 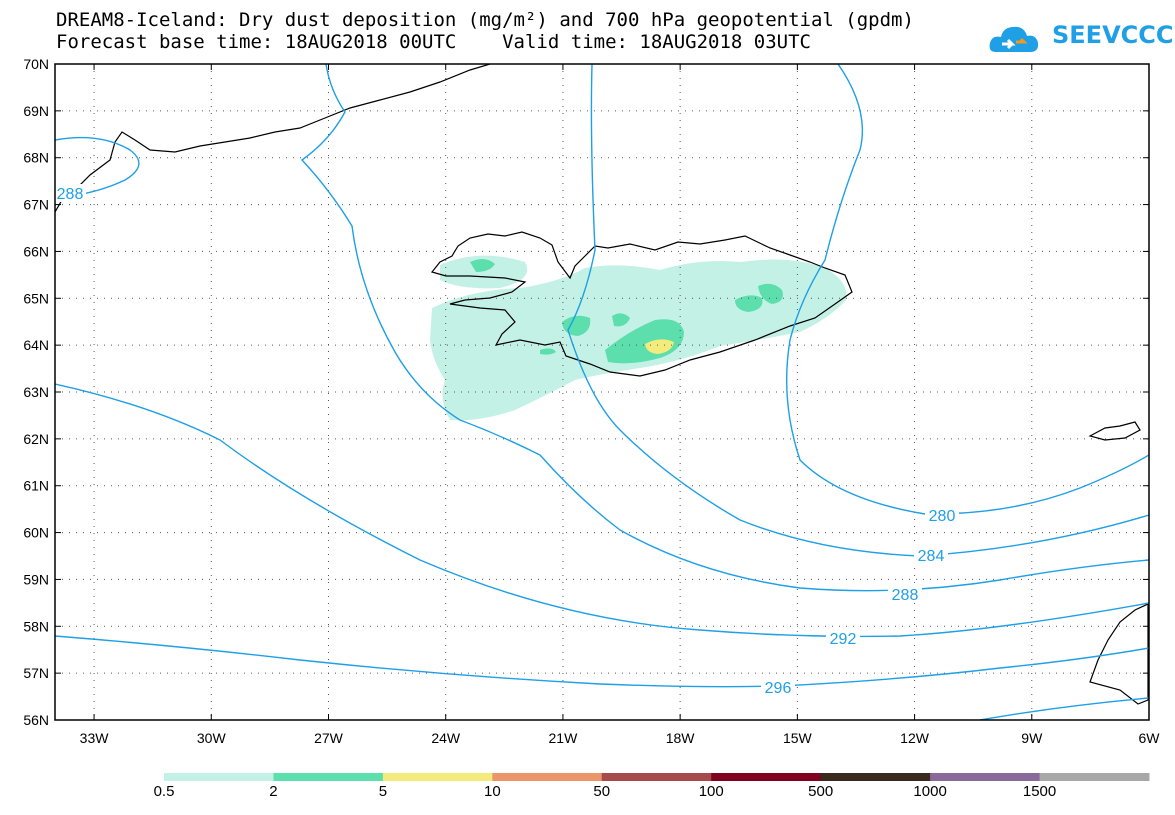 What do you see at coordinates (564, 738) in the screenshot?
I see `longitude-label: 21W` at bounding box center [564, 738].